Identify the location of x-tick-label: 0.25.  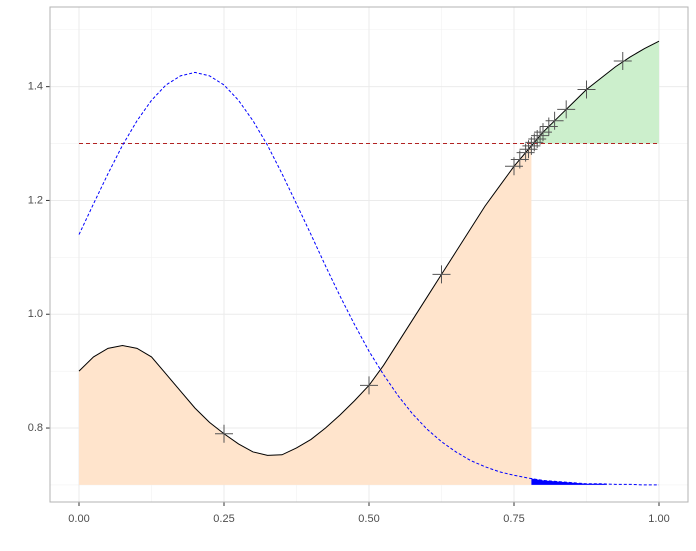
(223, 519).